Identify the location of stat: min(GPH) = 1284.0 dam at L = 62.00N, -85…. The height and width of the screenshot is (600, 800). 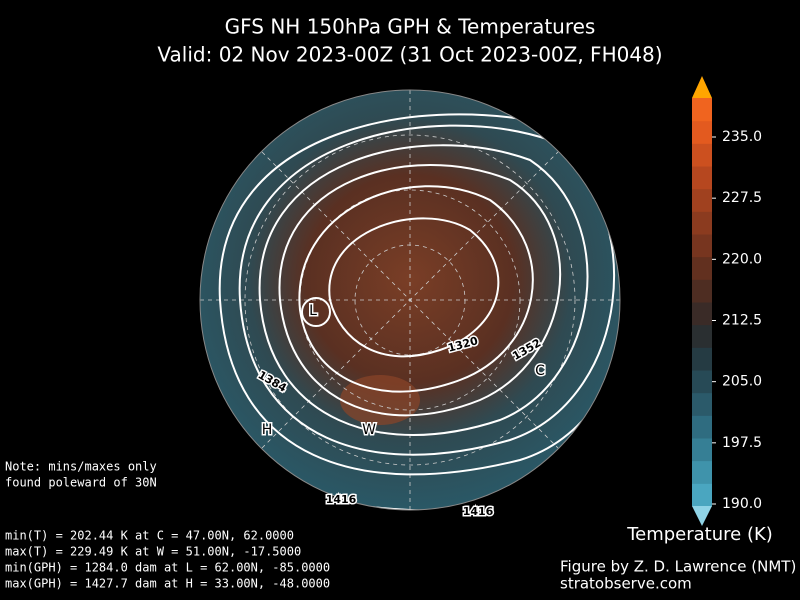
(167, 568).